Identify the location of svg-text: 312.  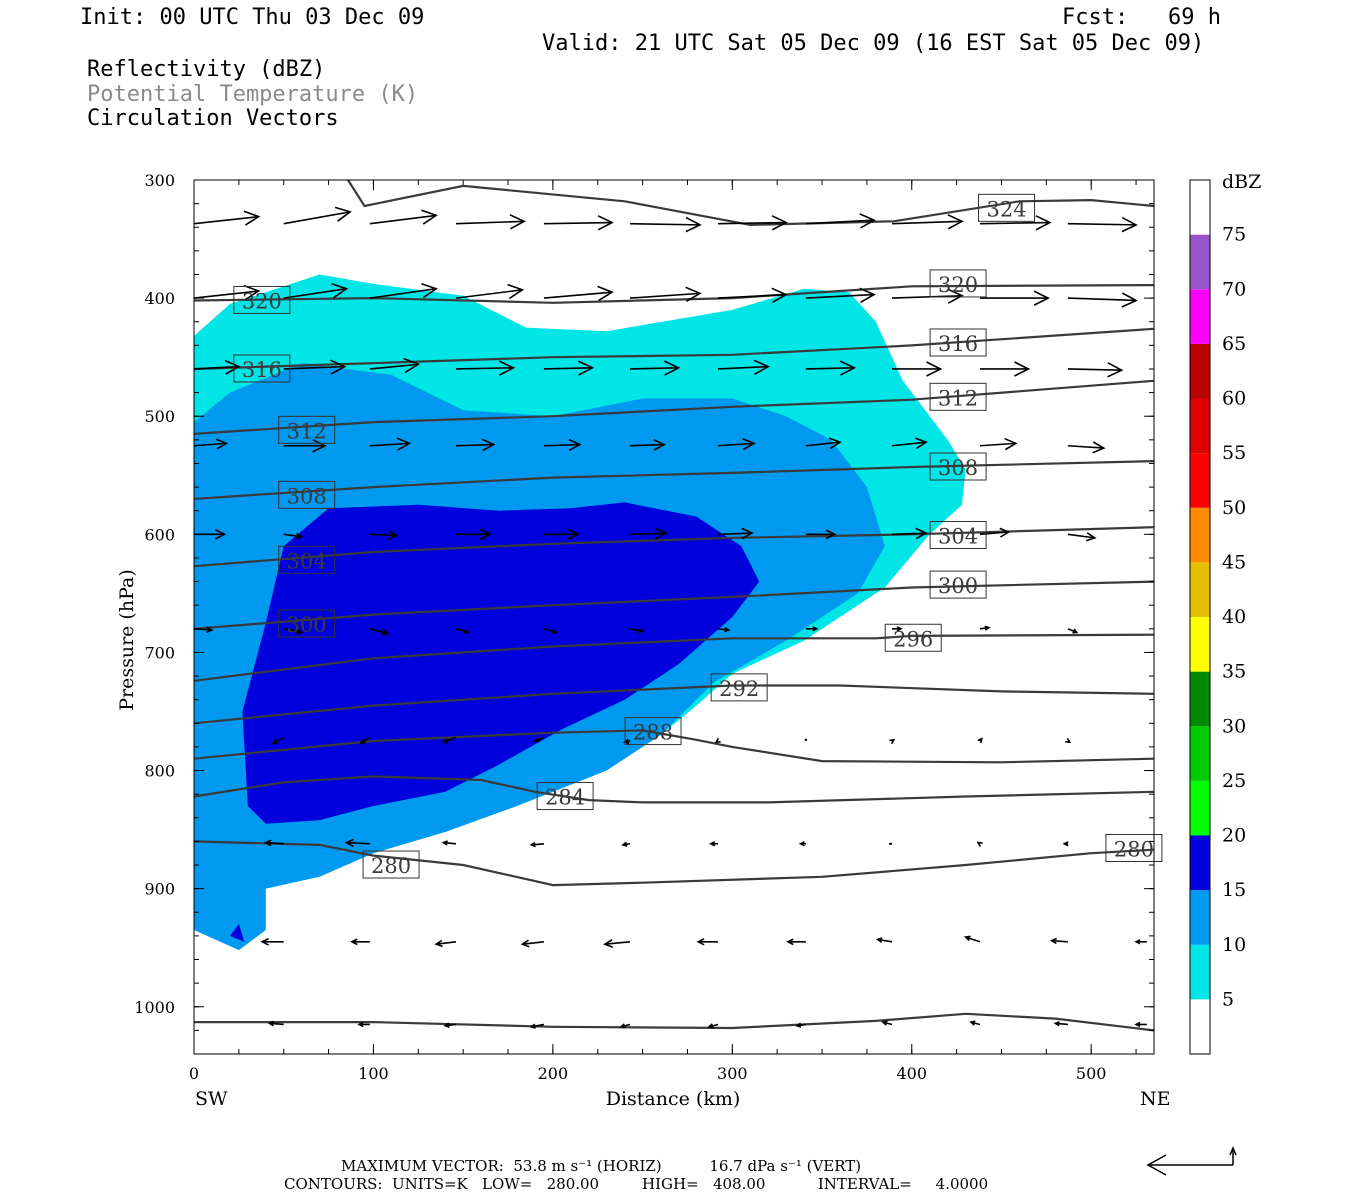
(958, 398).